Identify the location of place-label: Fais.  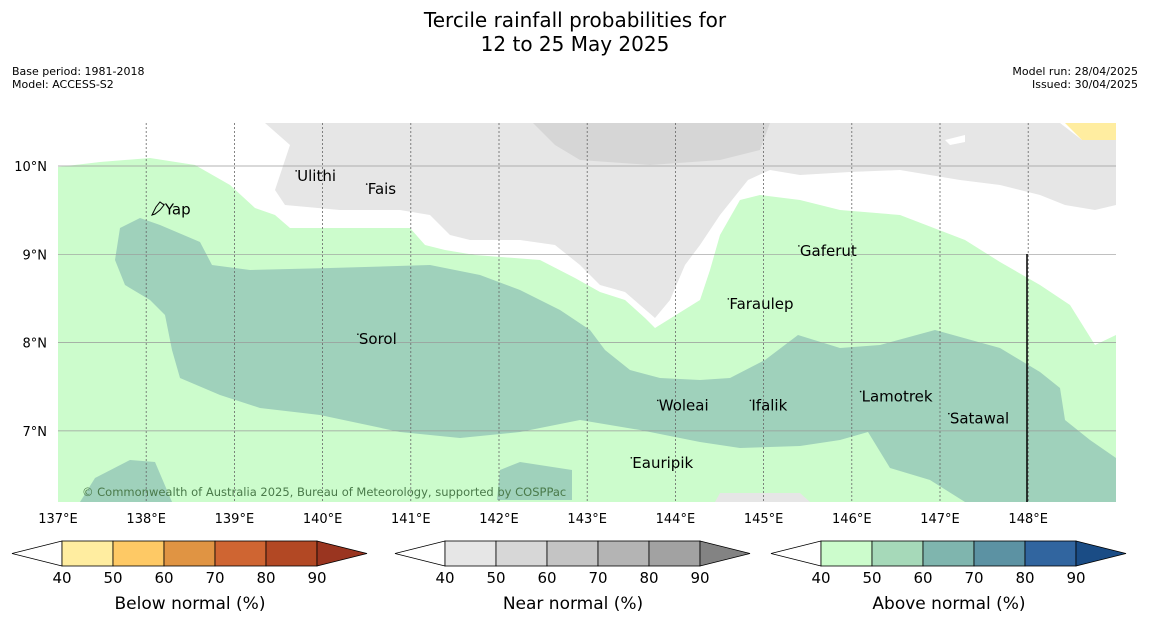
(382, 189).